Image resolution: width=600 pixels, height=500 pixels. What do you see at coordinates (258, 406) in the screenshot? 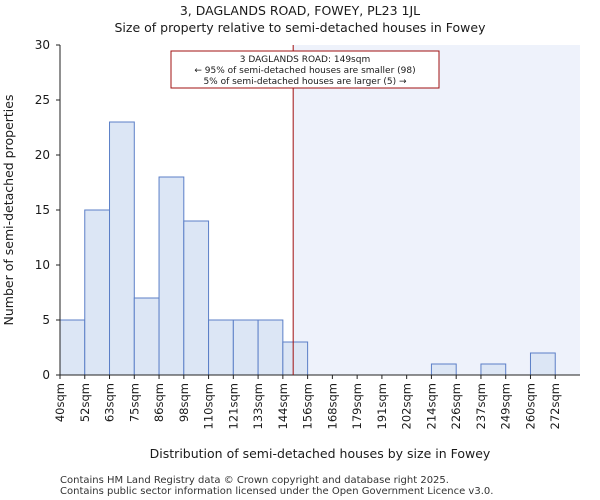
I see `x-tick-label: 133sqm` at bounding box center [258, 406].